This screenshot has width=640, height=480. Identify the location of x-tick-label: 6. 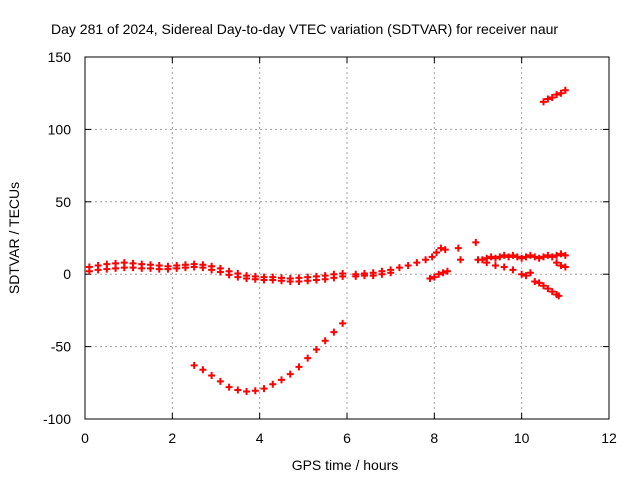
(347, 438).